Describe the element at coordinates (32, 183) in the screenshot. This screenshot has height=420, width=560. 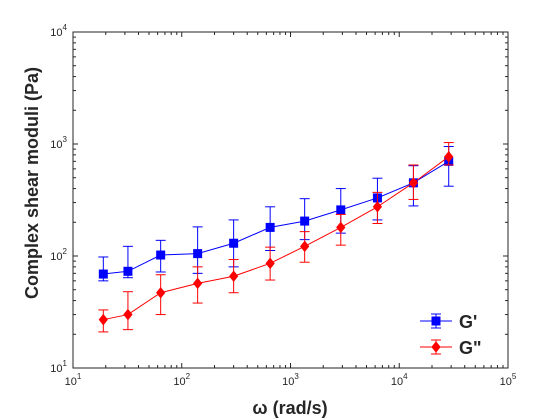
I see `y-axis-title: Complex shear moduli (Pa)` at that location.